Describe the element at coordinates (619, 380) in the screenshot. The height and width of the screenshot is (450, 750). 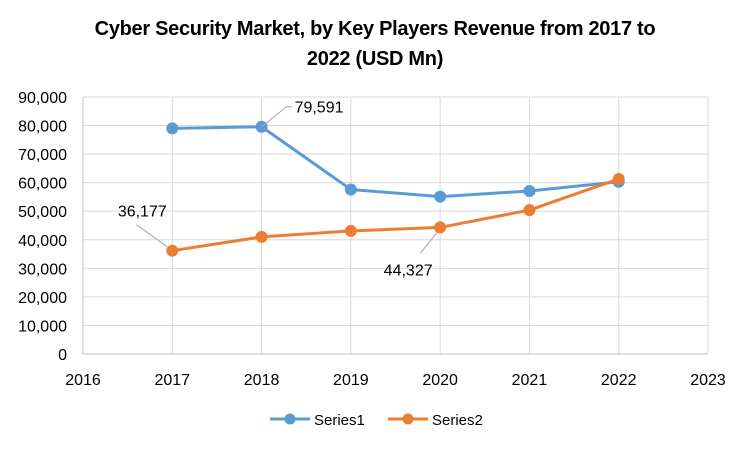
I see `x-tick-label: 2022` at that location.